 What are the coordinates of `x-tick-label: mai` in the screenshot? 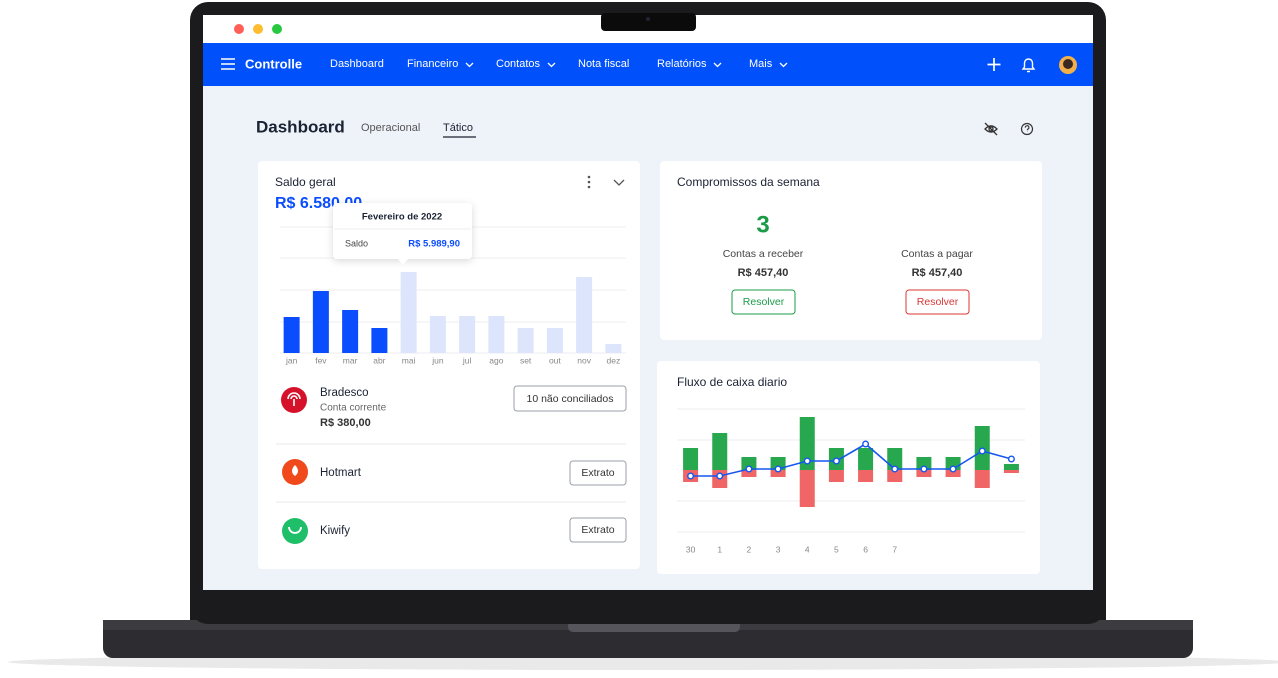 It's located at (409, 360).